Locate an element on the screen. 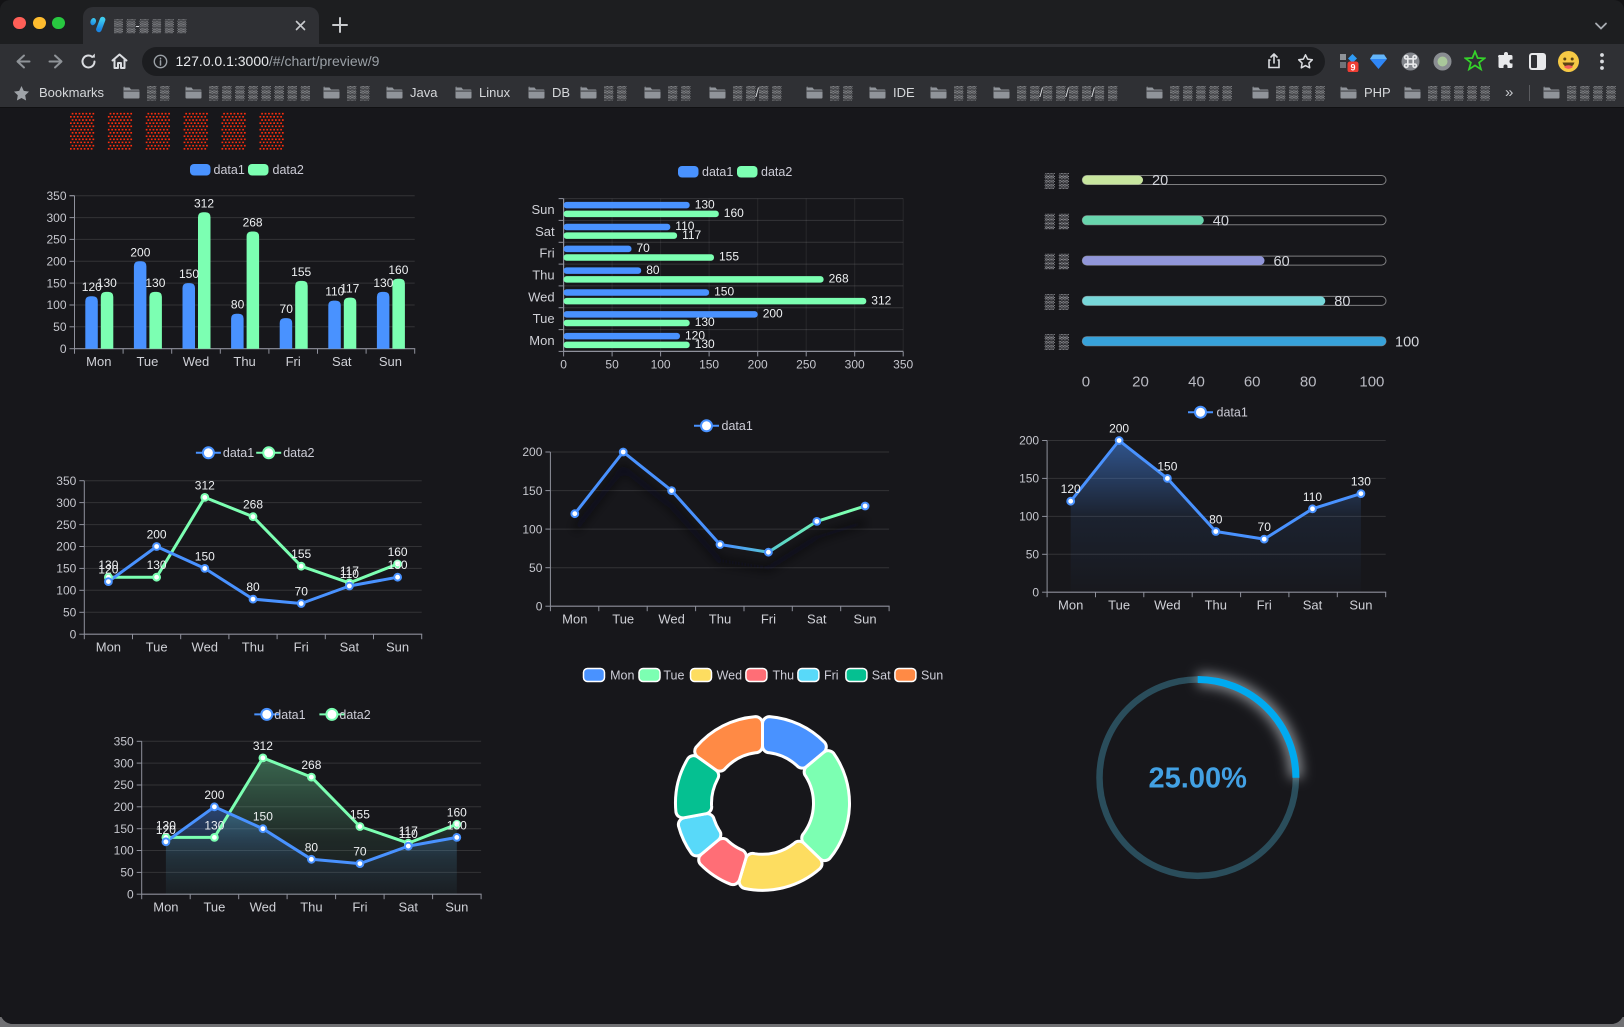  svg-text: 9 is located at coordinates (1352, 67).